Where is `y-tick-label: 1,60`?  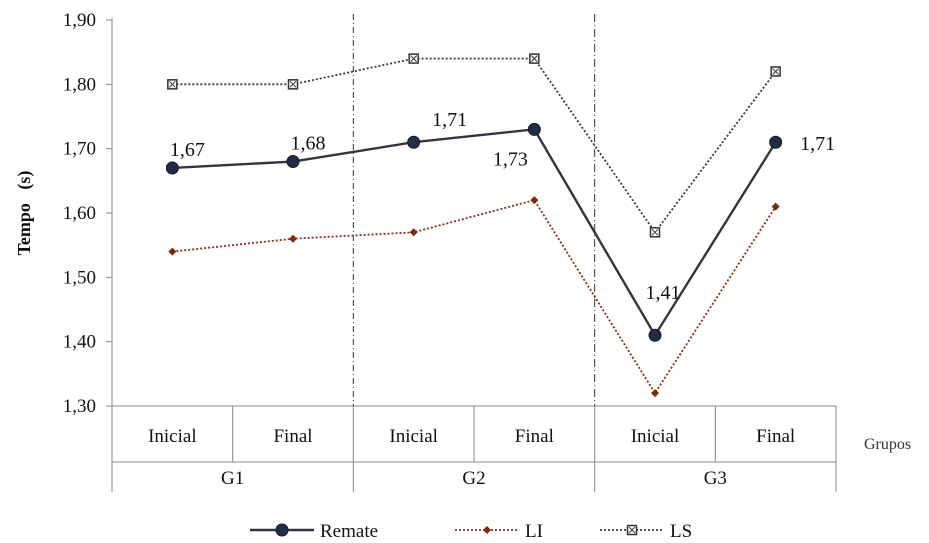 y-tick-label: 1,60 is located at coordinates (79, 213).